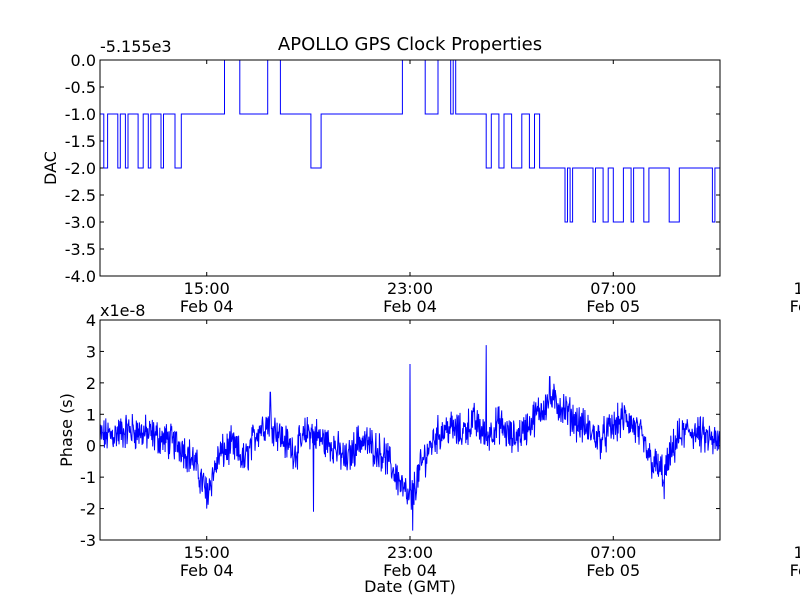 Image resolution: width=800 pixels, height=600 pixels. Describe the element at coordinates (80, 114) in the screenshot. I see `ytick-label: -1.0` at that location.